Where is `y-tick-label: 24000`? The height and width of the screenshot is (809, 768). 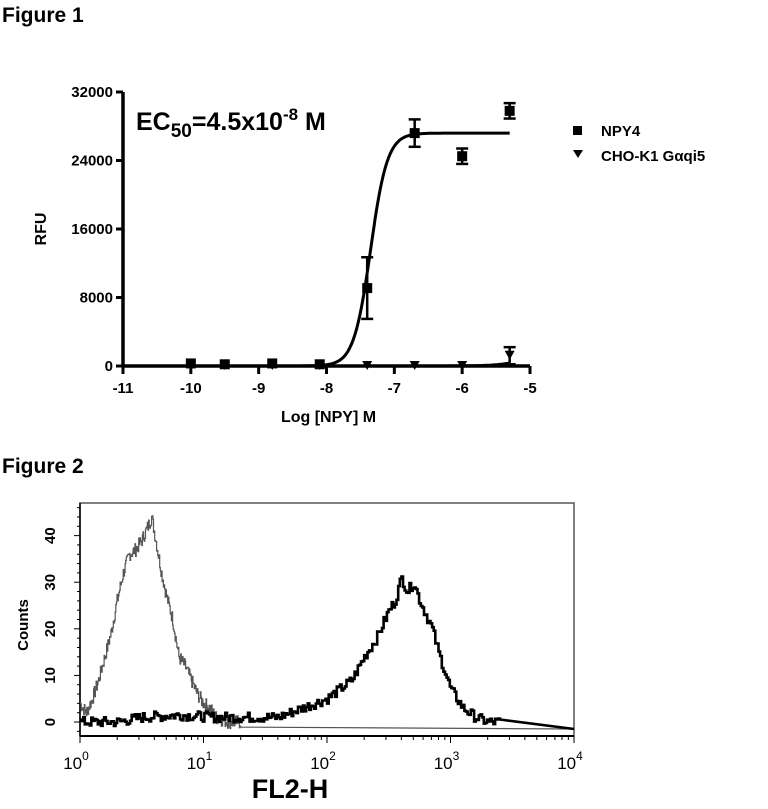
y-tick-label: 24000 is located at coordinates (92, 161).